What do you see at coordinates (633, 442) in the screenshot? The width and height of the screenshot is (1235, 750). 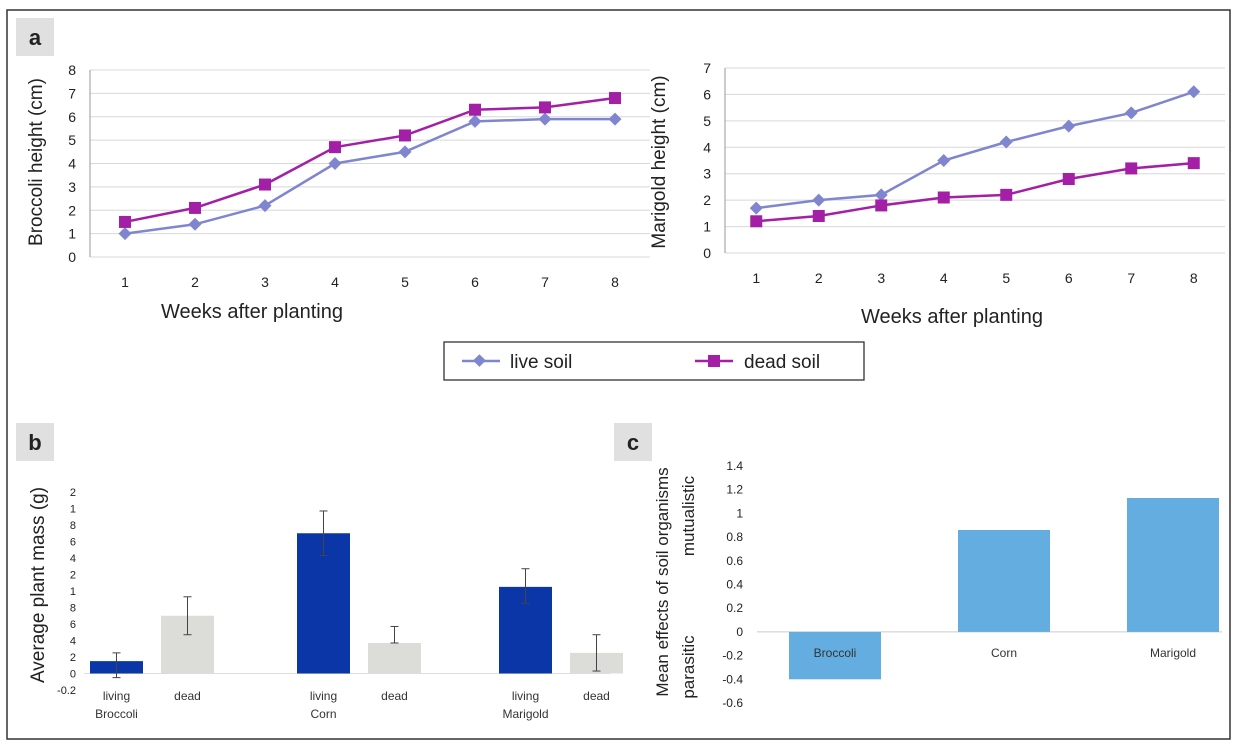 I see `panel-c-label: c` at bounding box center [633, 442].